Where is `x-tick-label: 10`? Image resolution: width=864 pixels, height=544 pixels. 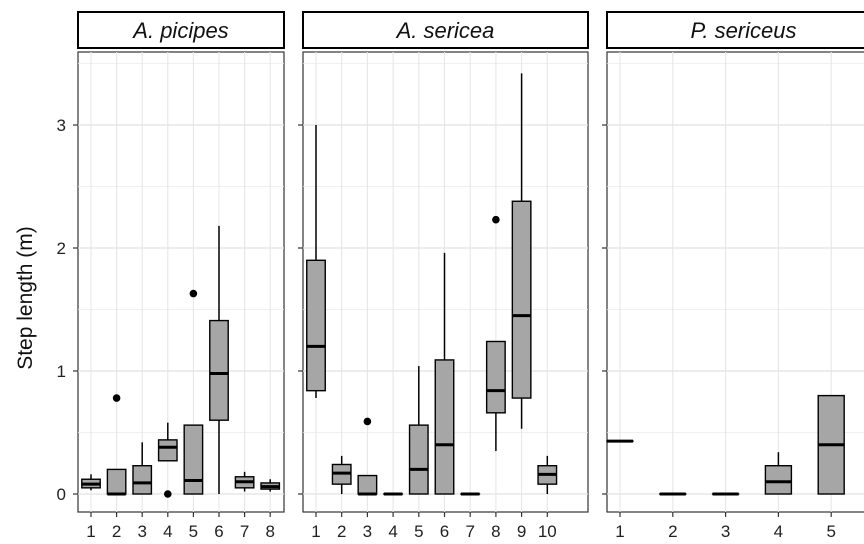 x-tick-label: 10 is located at coordinates (547, 531).